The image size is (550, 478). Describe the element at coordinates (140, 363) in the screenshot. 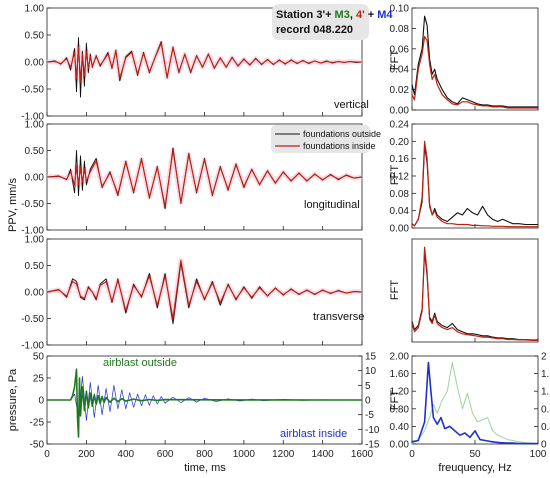

I see `label-airblast-outside: airblast outside` at that location.